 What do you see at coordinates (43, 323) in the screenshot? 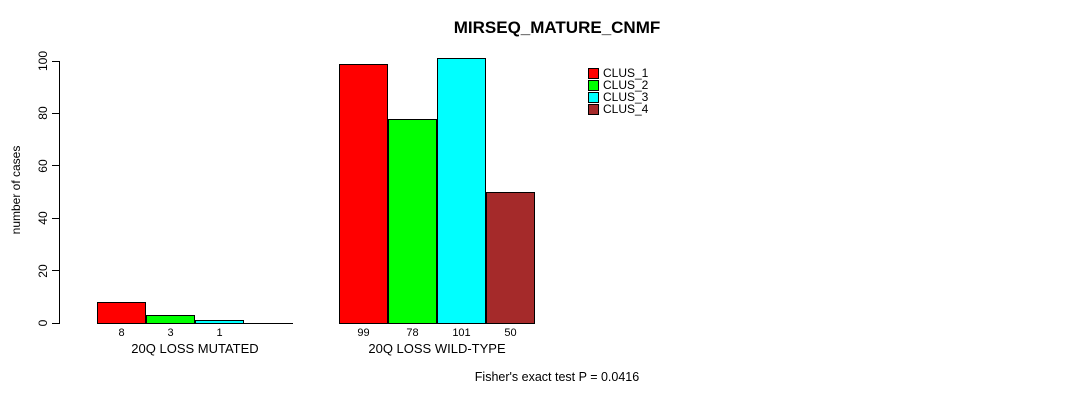
I see `y-axis-tick-label-0: 0` at bounding box center [43, 323].